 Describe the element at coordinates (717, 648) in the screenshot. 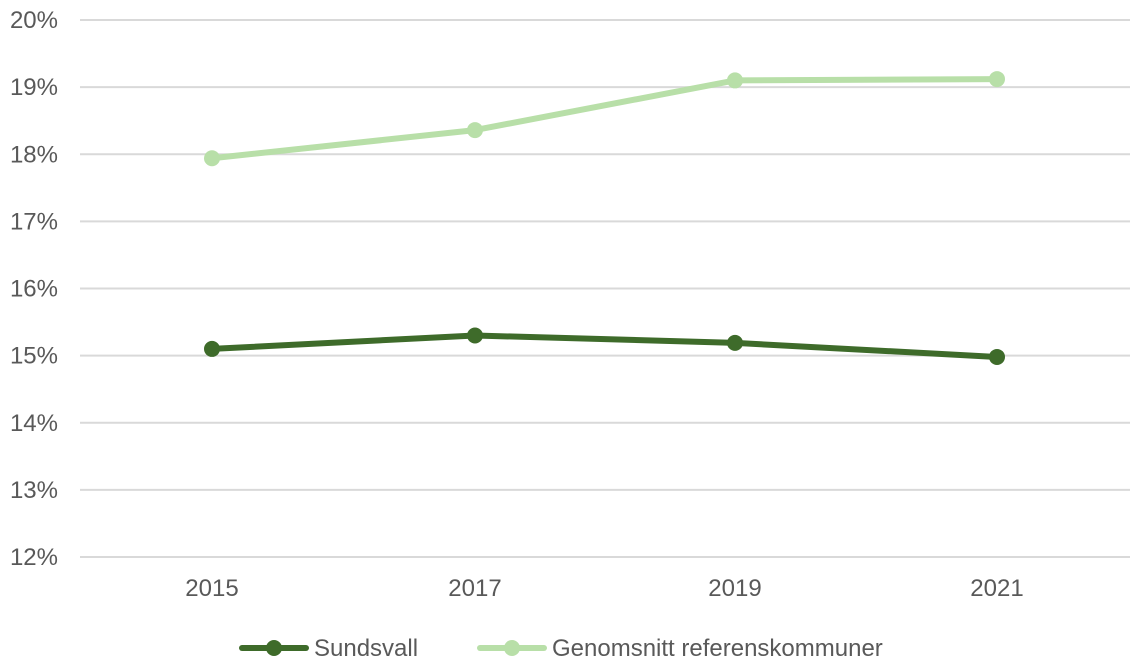

I see `legend-label: Genomsnitt referenskommuner` at that location.